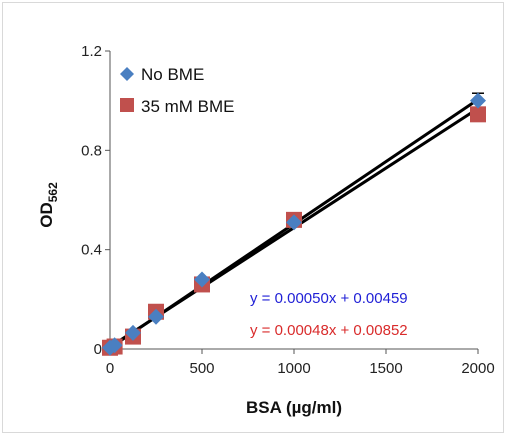 The width and height of the screenshot is (508, 437). Describe the element at coordinates (293, 368) in the screenshot. I see `x-tick-label: 1000` at that location.